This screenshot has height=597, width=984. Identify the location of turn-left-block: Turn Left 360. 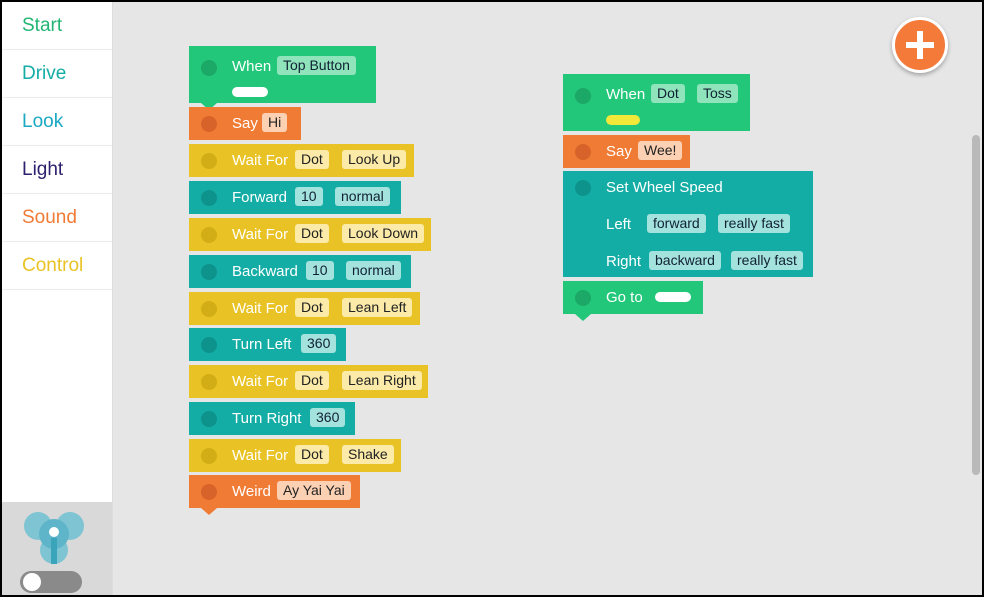
(267, 344).